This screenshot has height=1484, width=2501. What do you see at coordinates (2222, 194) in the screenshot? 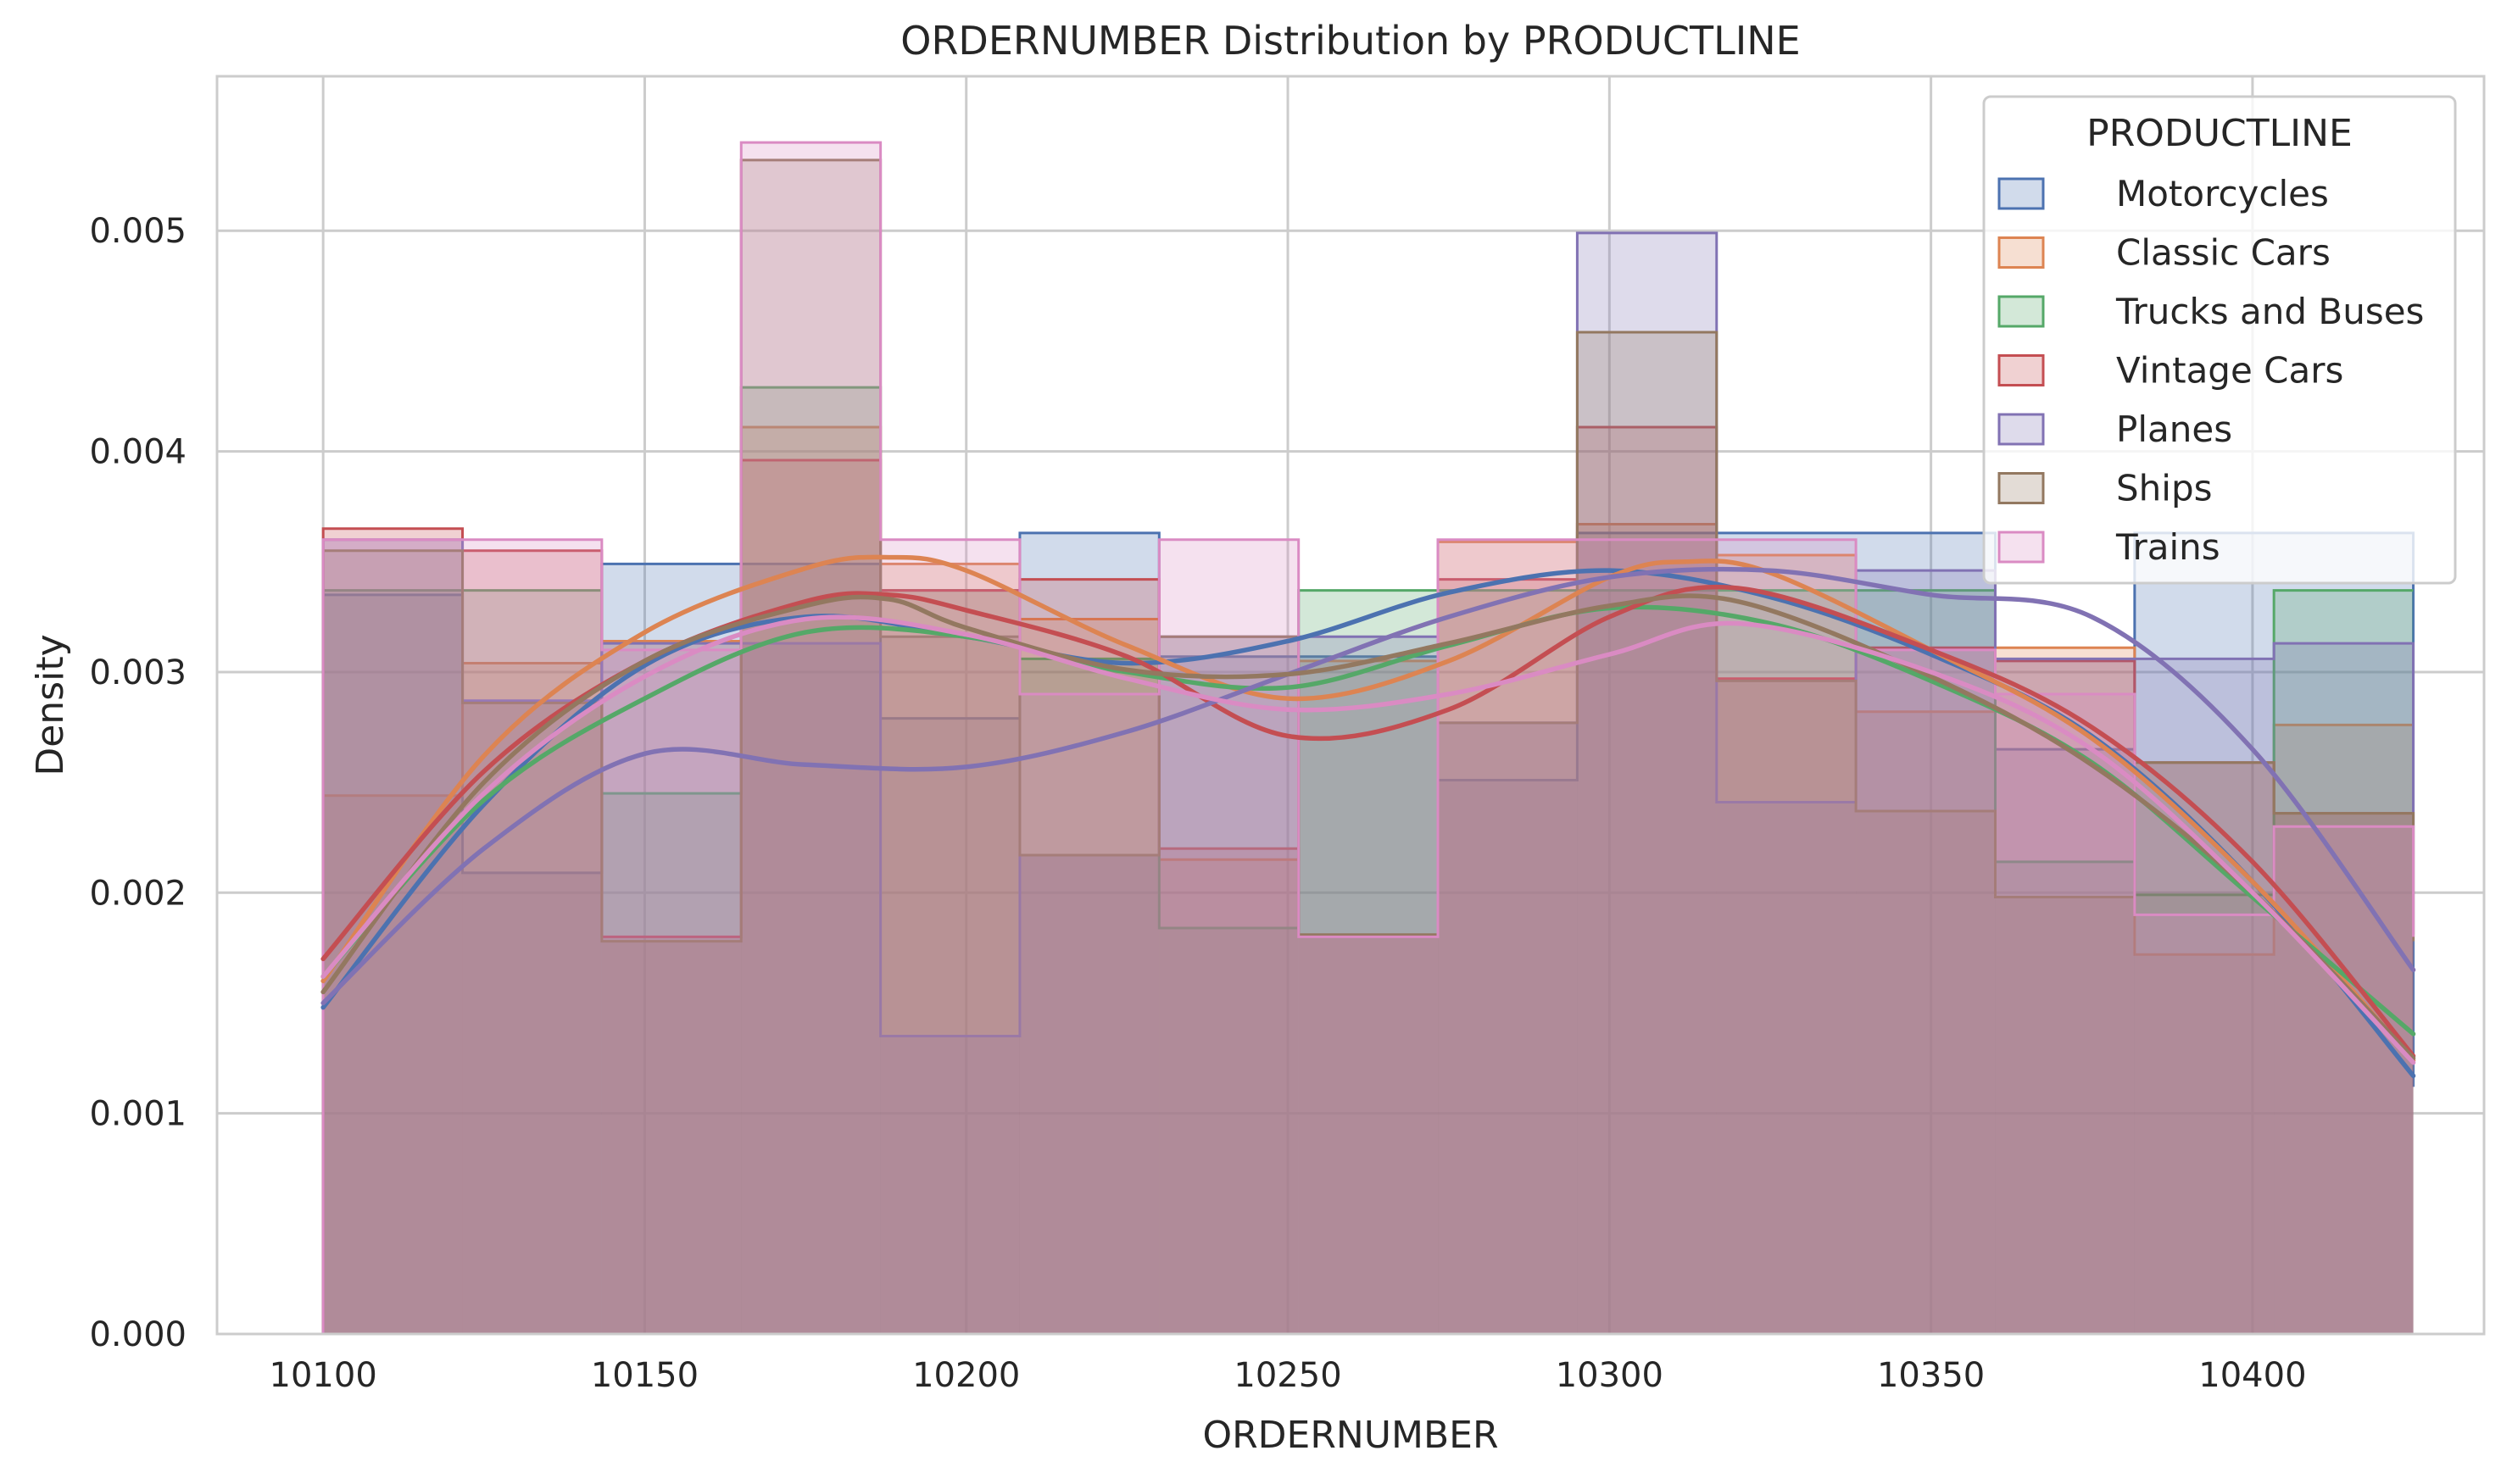
I see `legend-label: Motorcycles` at bounding box center [2222, 194].